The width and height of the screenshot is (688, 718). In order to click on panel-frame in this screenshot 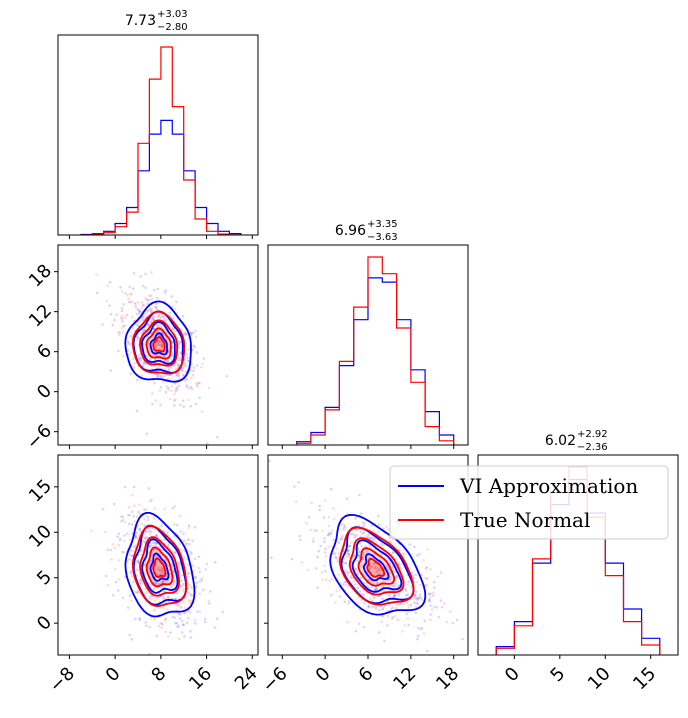, I will do `click(158, 135)`.